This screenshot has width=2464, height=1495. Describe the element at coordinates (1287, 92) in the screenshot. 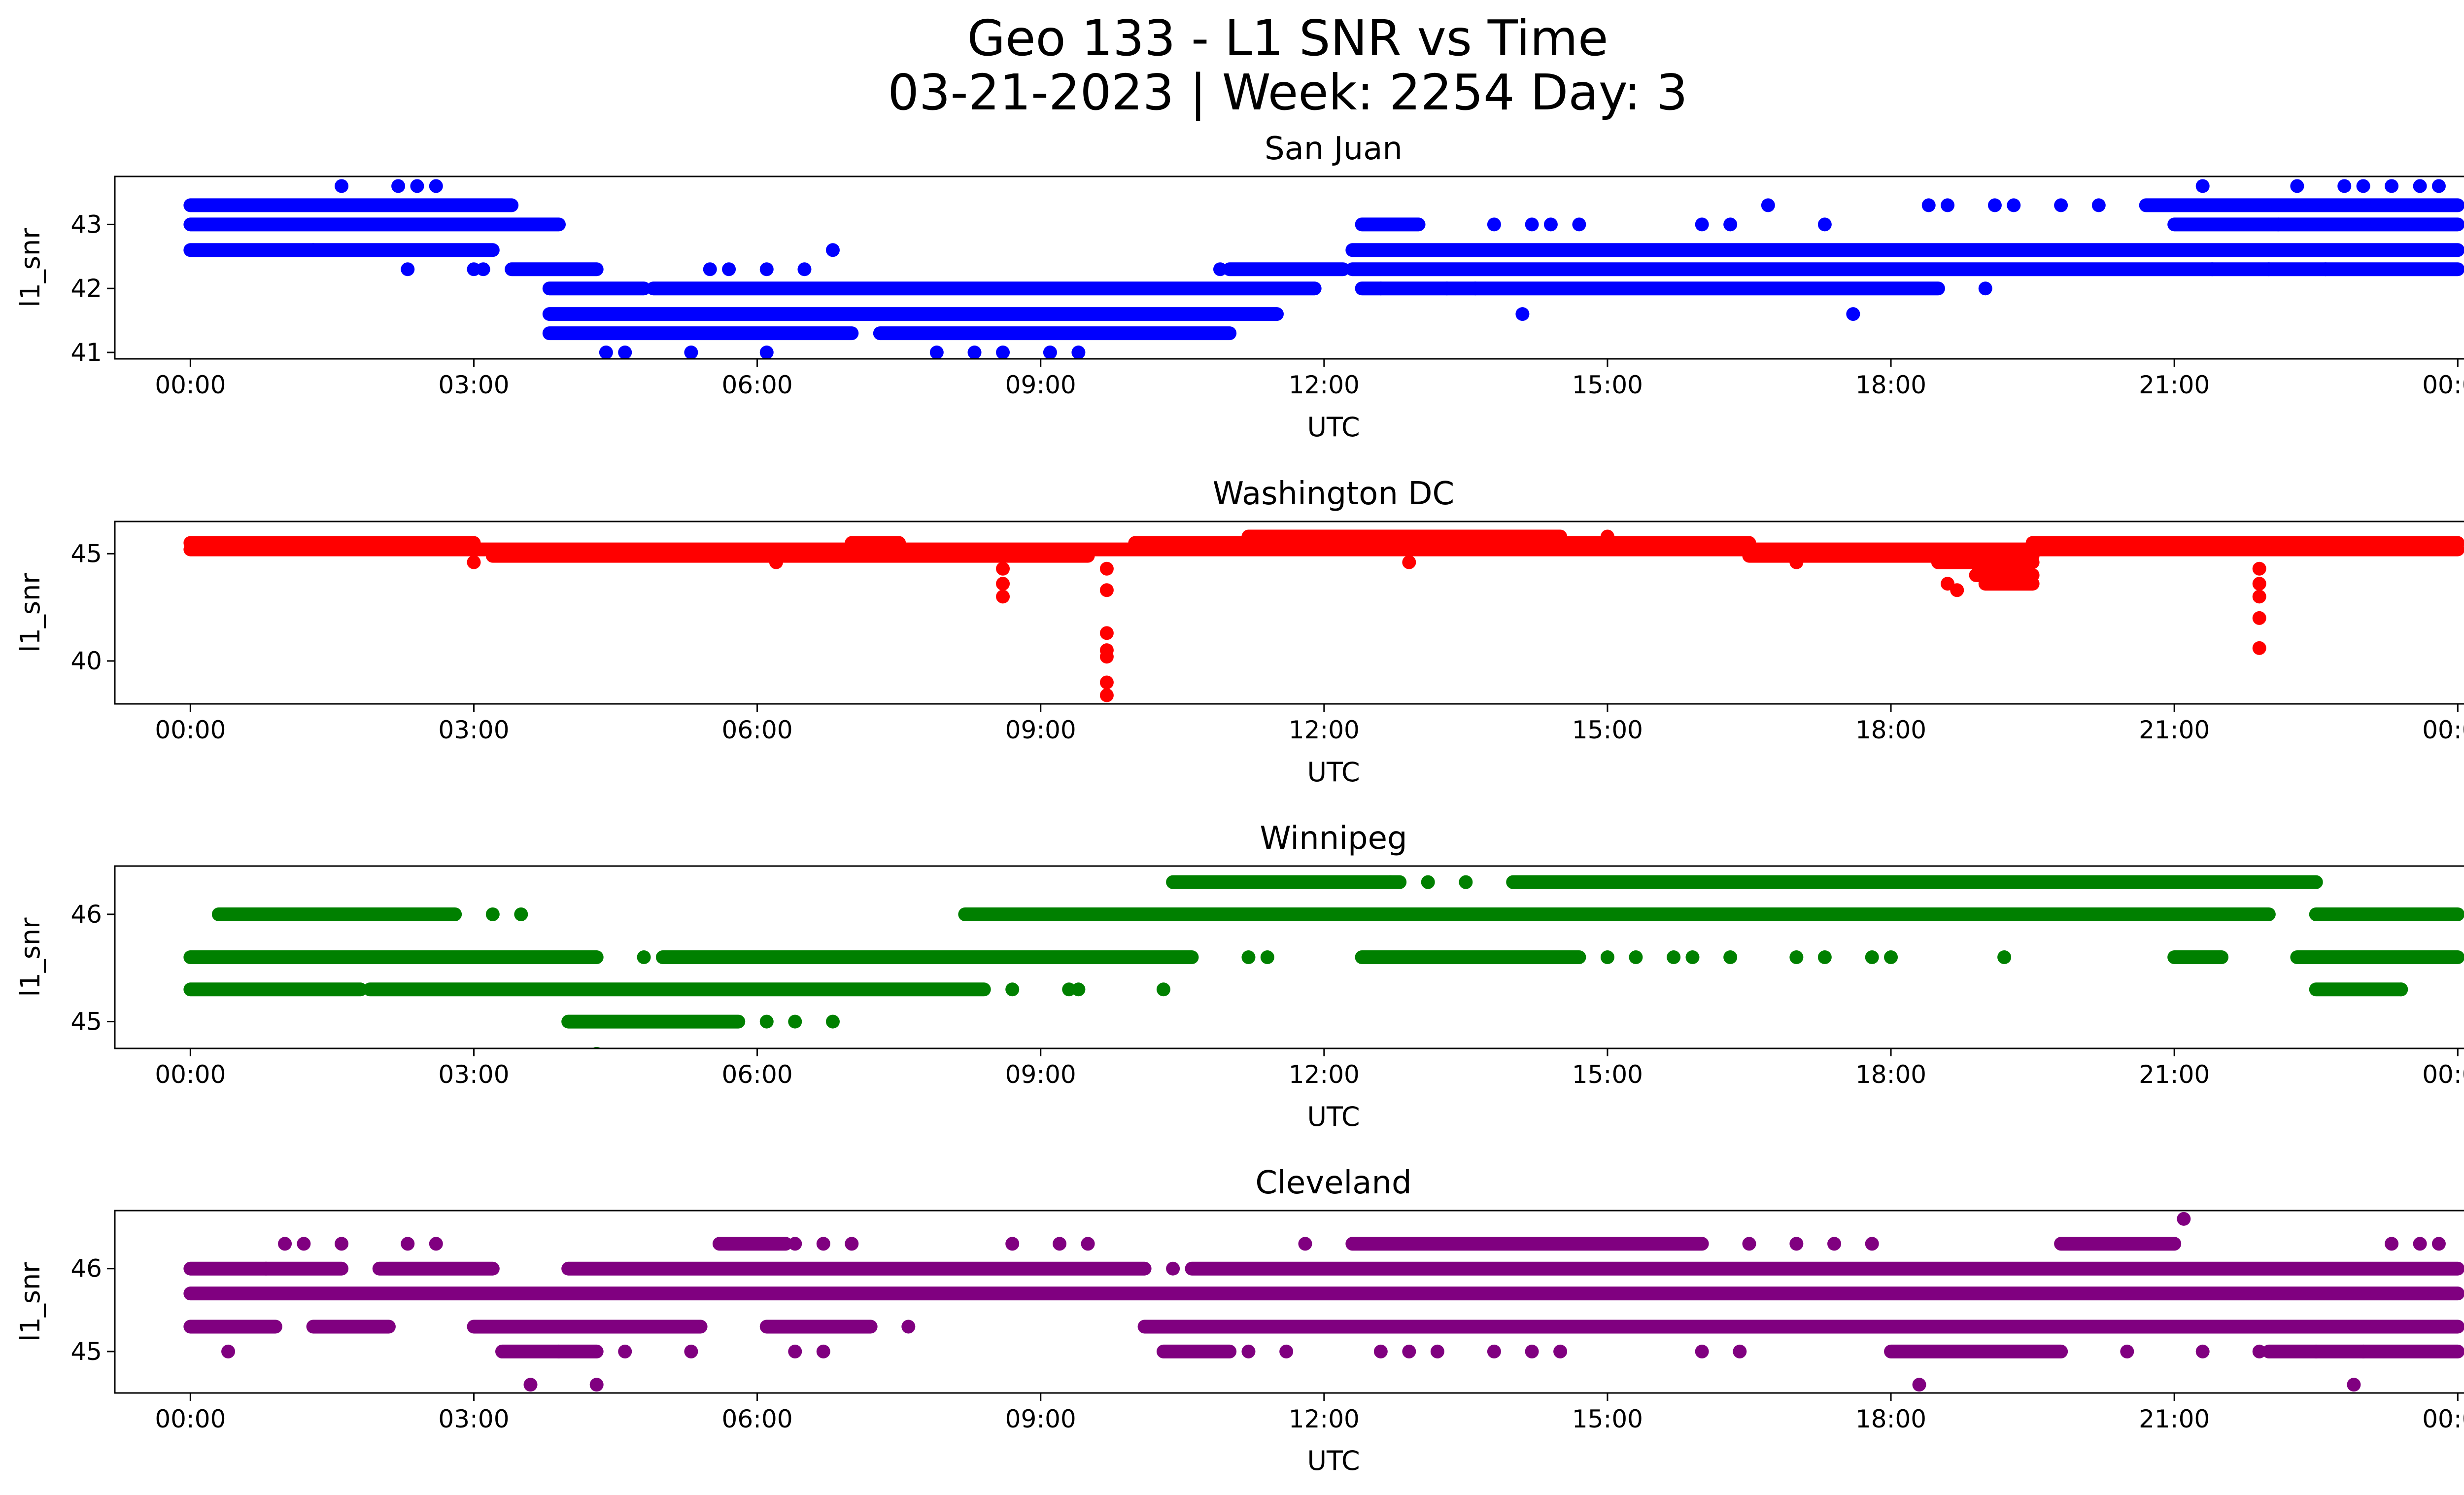

I see `figure-title-line2: 03-21-2023 | Week: 2254 Day: 3` at that location.